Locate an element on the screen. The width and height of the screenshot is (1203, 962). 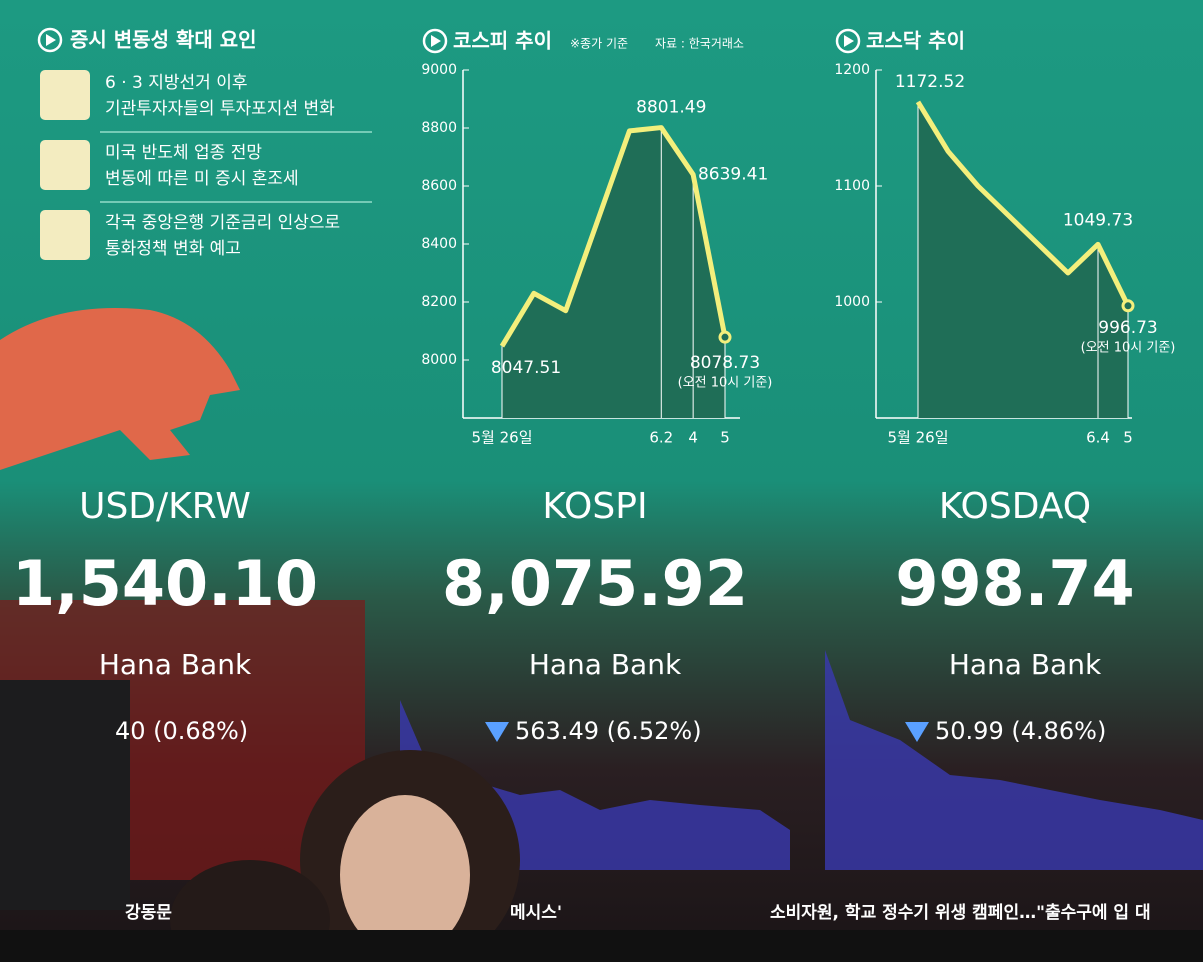
x-tick-label: 6.4 is located at coordinates (1098, 438).